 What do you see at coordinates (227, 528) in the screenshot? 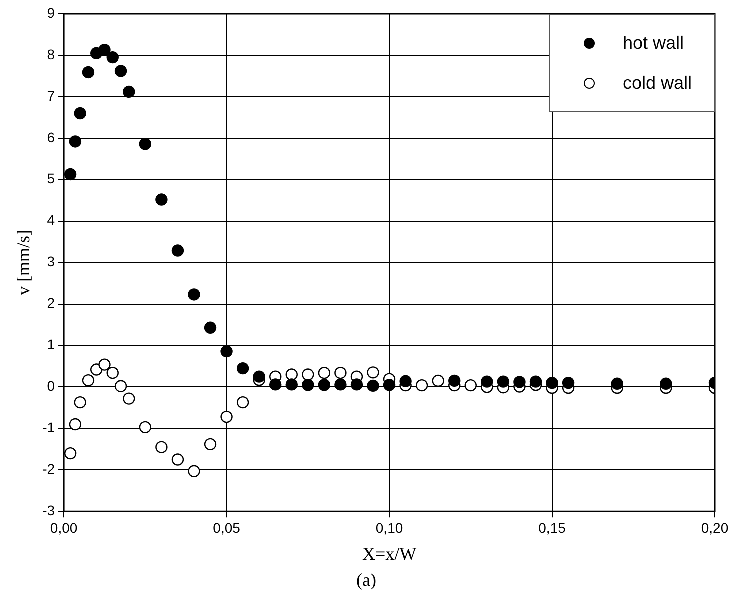
I see `x-tick-label: 0,05` at bounding box center [227, 528].